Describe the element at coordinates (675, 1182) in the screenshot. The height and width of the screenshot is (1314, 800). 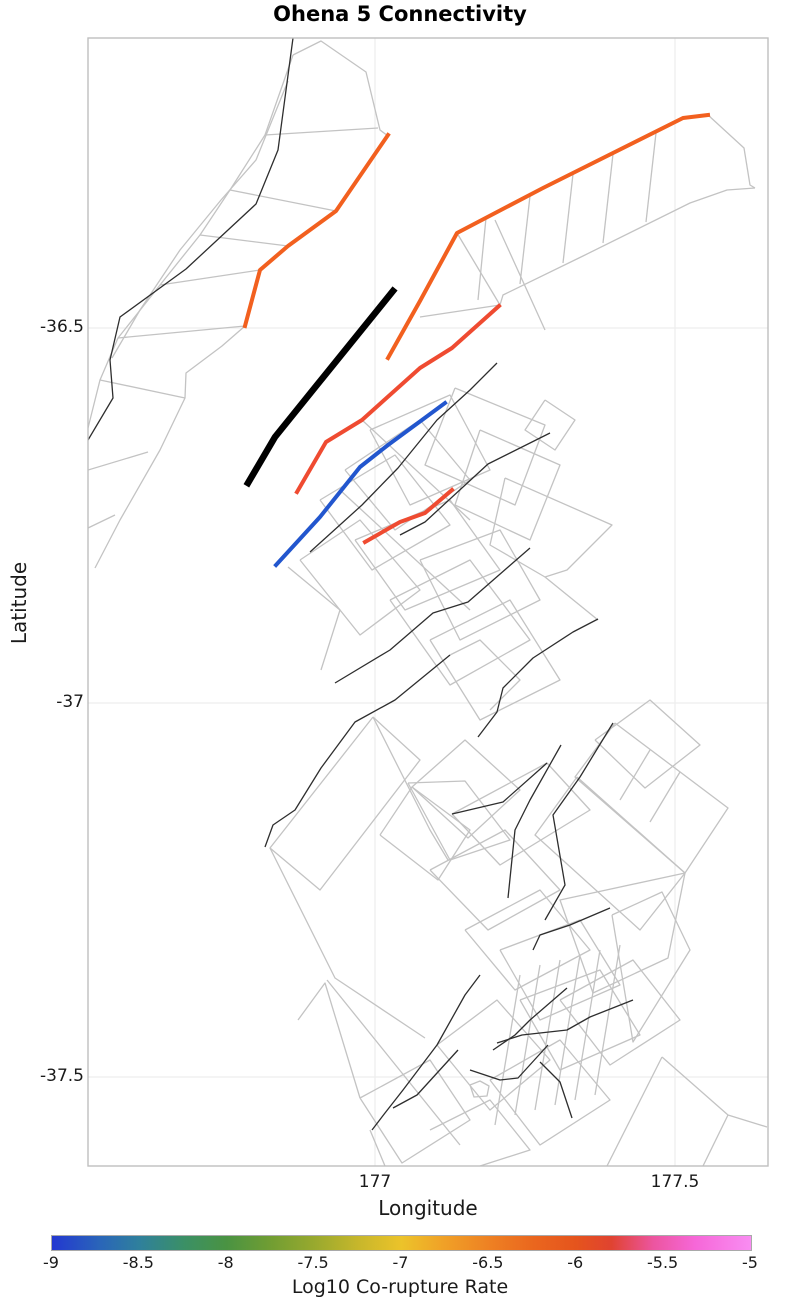
I see `x-tick-label: 177.5` at that location.